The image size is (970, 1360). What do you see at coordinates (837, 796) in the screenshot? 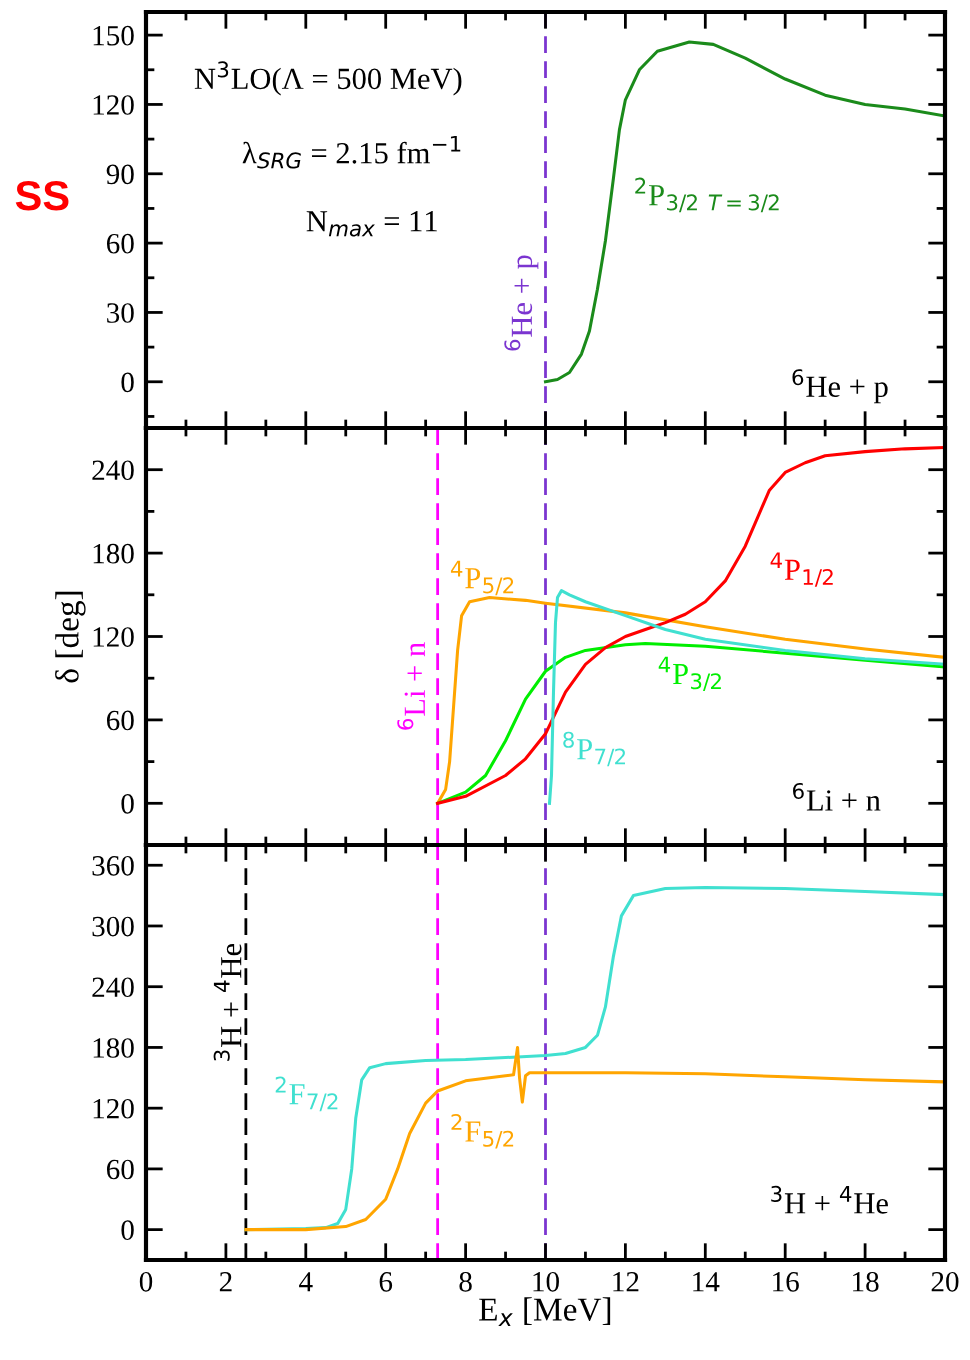
I see `annotation: $^{6}$Li + n` at bounding box center [837, 796].